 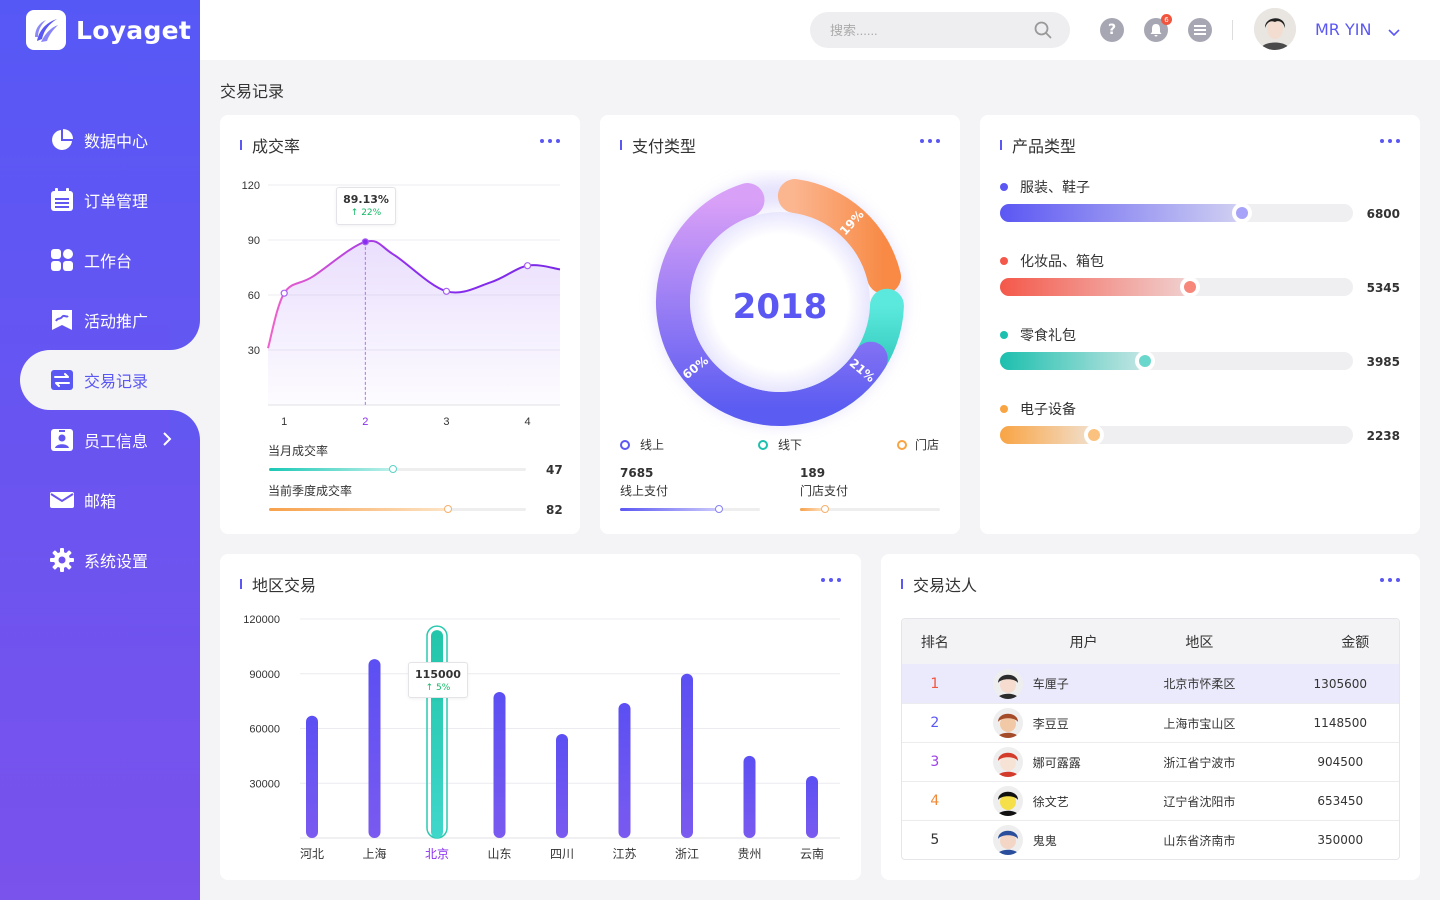 What do you see at coordinates (763, 444) in the screenshot?
I see `legend-offline-marker` at bounding box center [763, 444].